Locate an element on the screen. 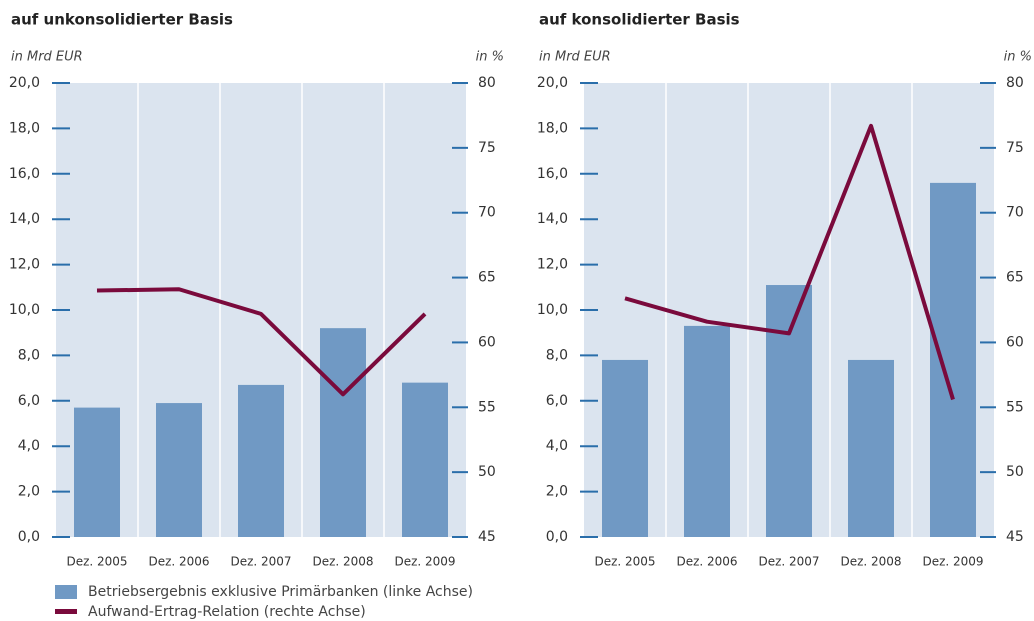  legend-label: Aufwand-Ertrag-Relation (rechte Achse) is located at coordinates (227, 612).